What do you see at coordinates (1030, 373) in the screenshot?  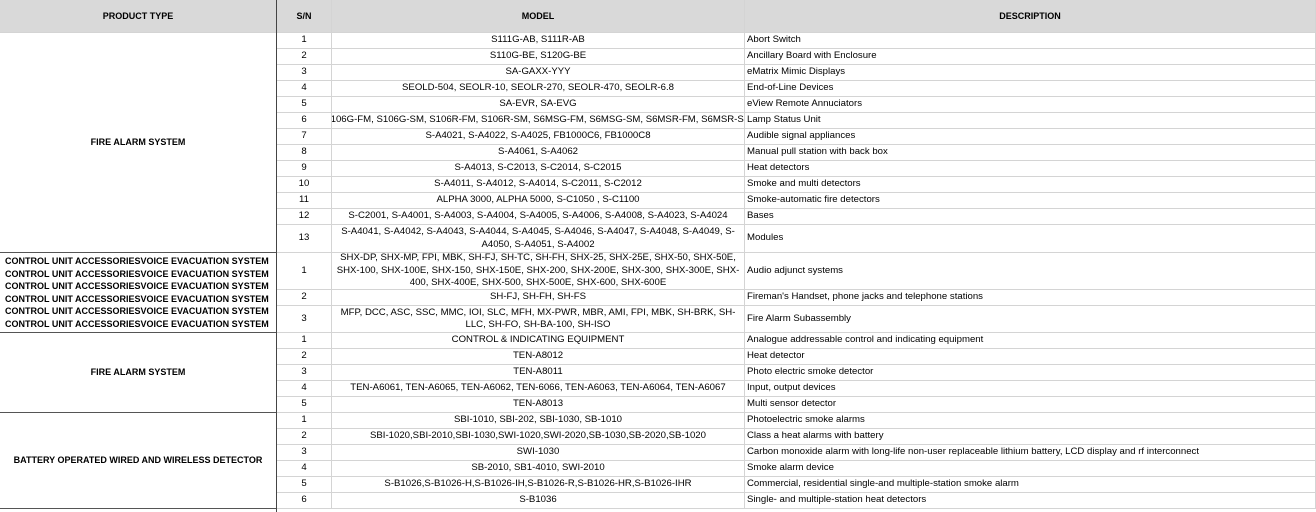 I see `description-cell: Photo electric smoke detector` at bounding box center [1030, 373].